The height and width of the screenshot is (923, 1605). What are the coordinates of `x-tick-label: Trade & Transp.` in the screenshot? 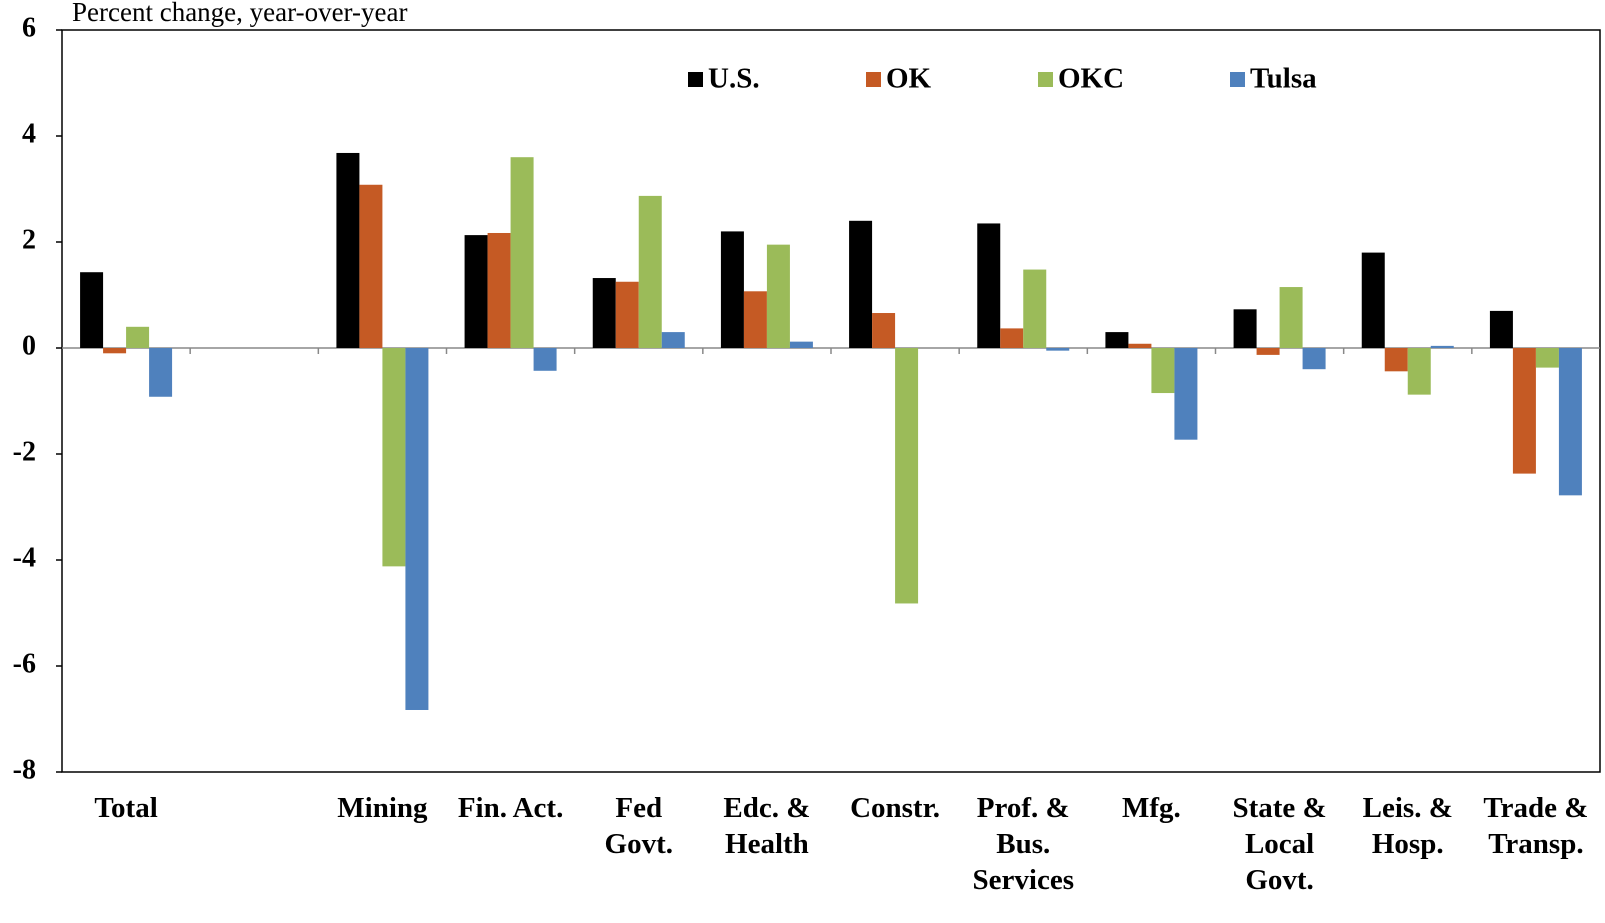 It's located at (1536, 826).